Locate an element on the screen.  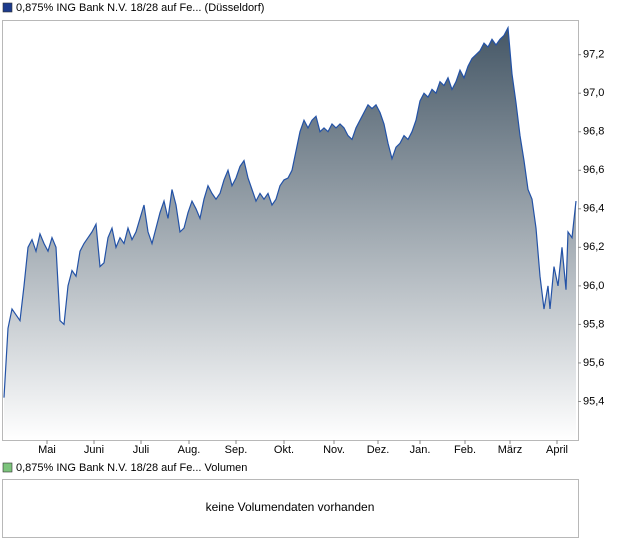
y-tick-label: 97,2 is located at coordinates (593, 55).